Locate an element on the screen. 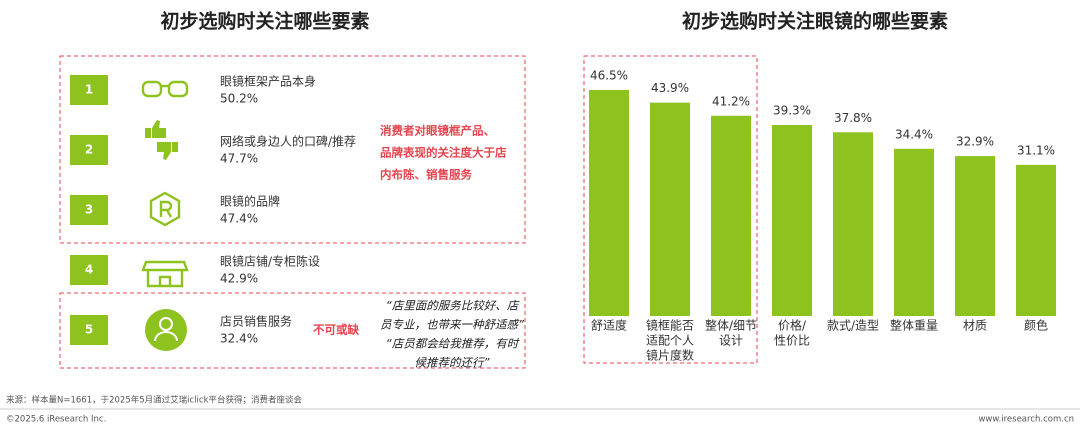  x-tick-label: 镜片度数 is located at coordinates (670, 355).